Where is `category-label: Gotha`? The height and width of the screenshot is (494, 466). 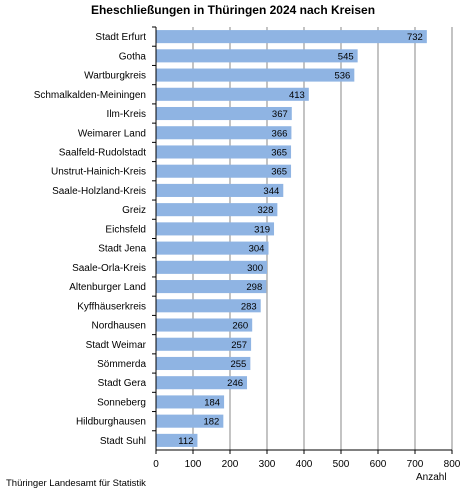 category-label: Gotha is located at coordinates (133, 56).